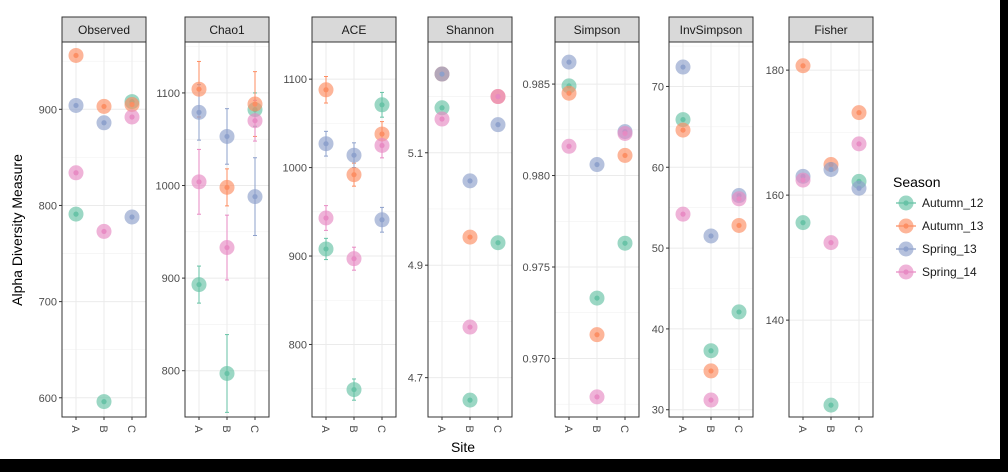 This screenshot has height=472, width=1008. Describe the element at coordinates (460, 224) in the screenshot. I see `facet-shannon: Shannon 4.7 4.9 5.1 A B C` at that location.